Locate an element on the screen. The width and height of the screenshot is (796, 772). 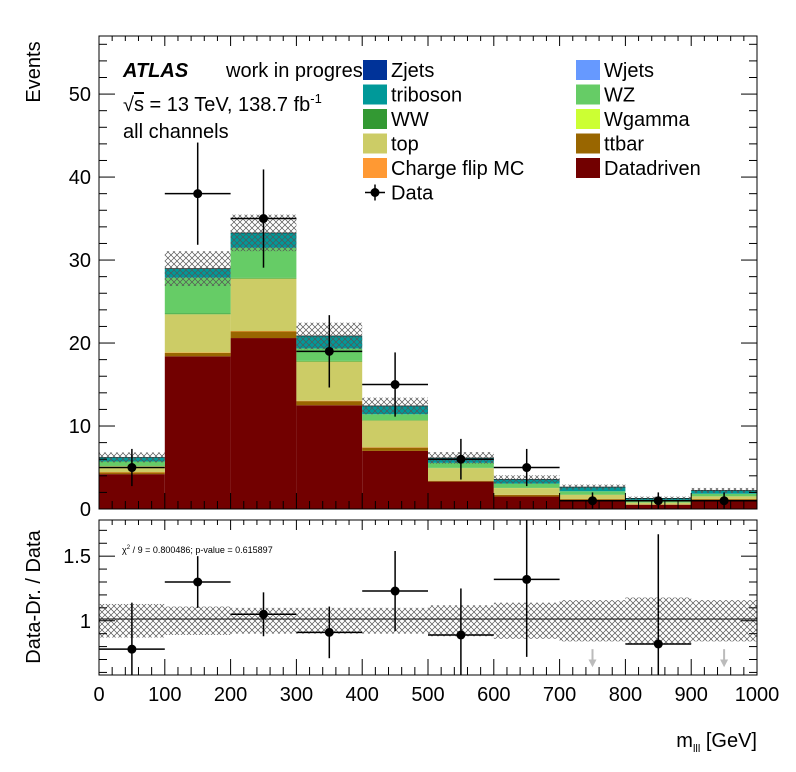
legend-label-data: Data is located at coordinates (412, 194).